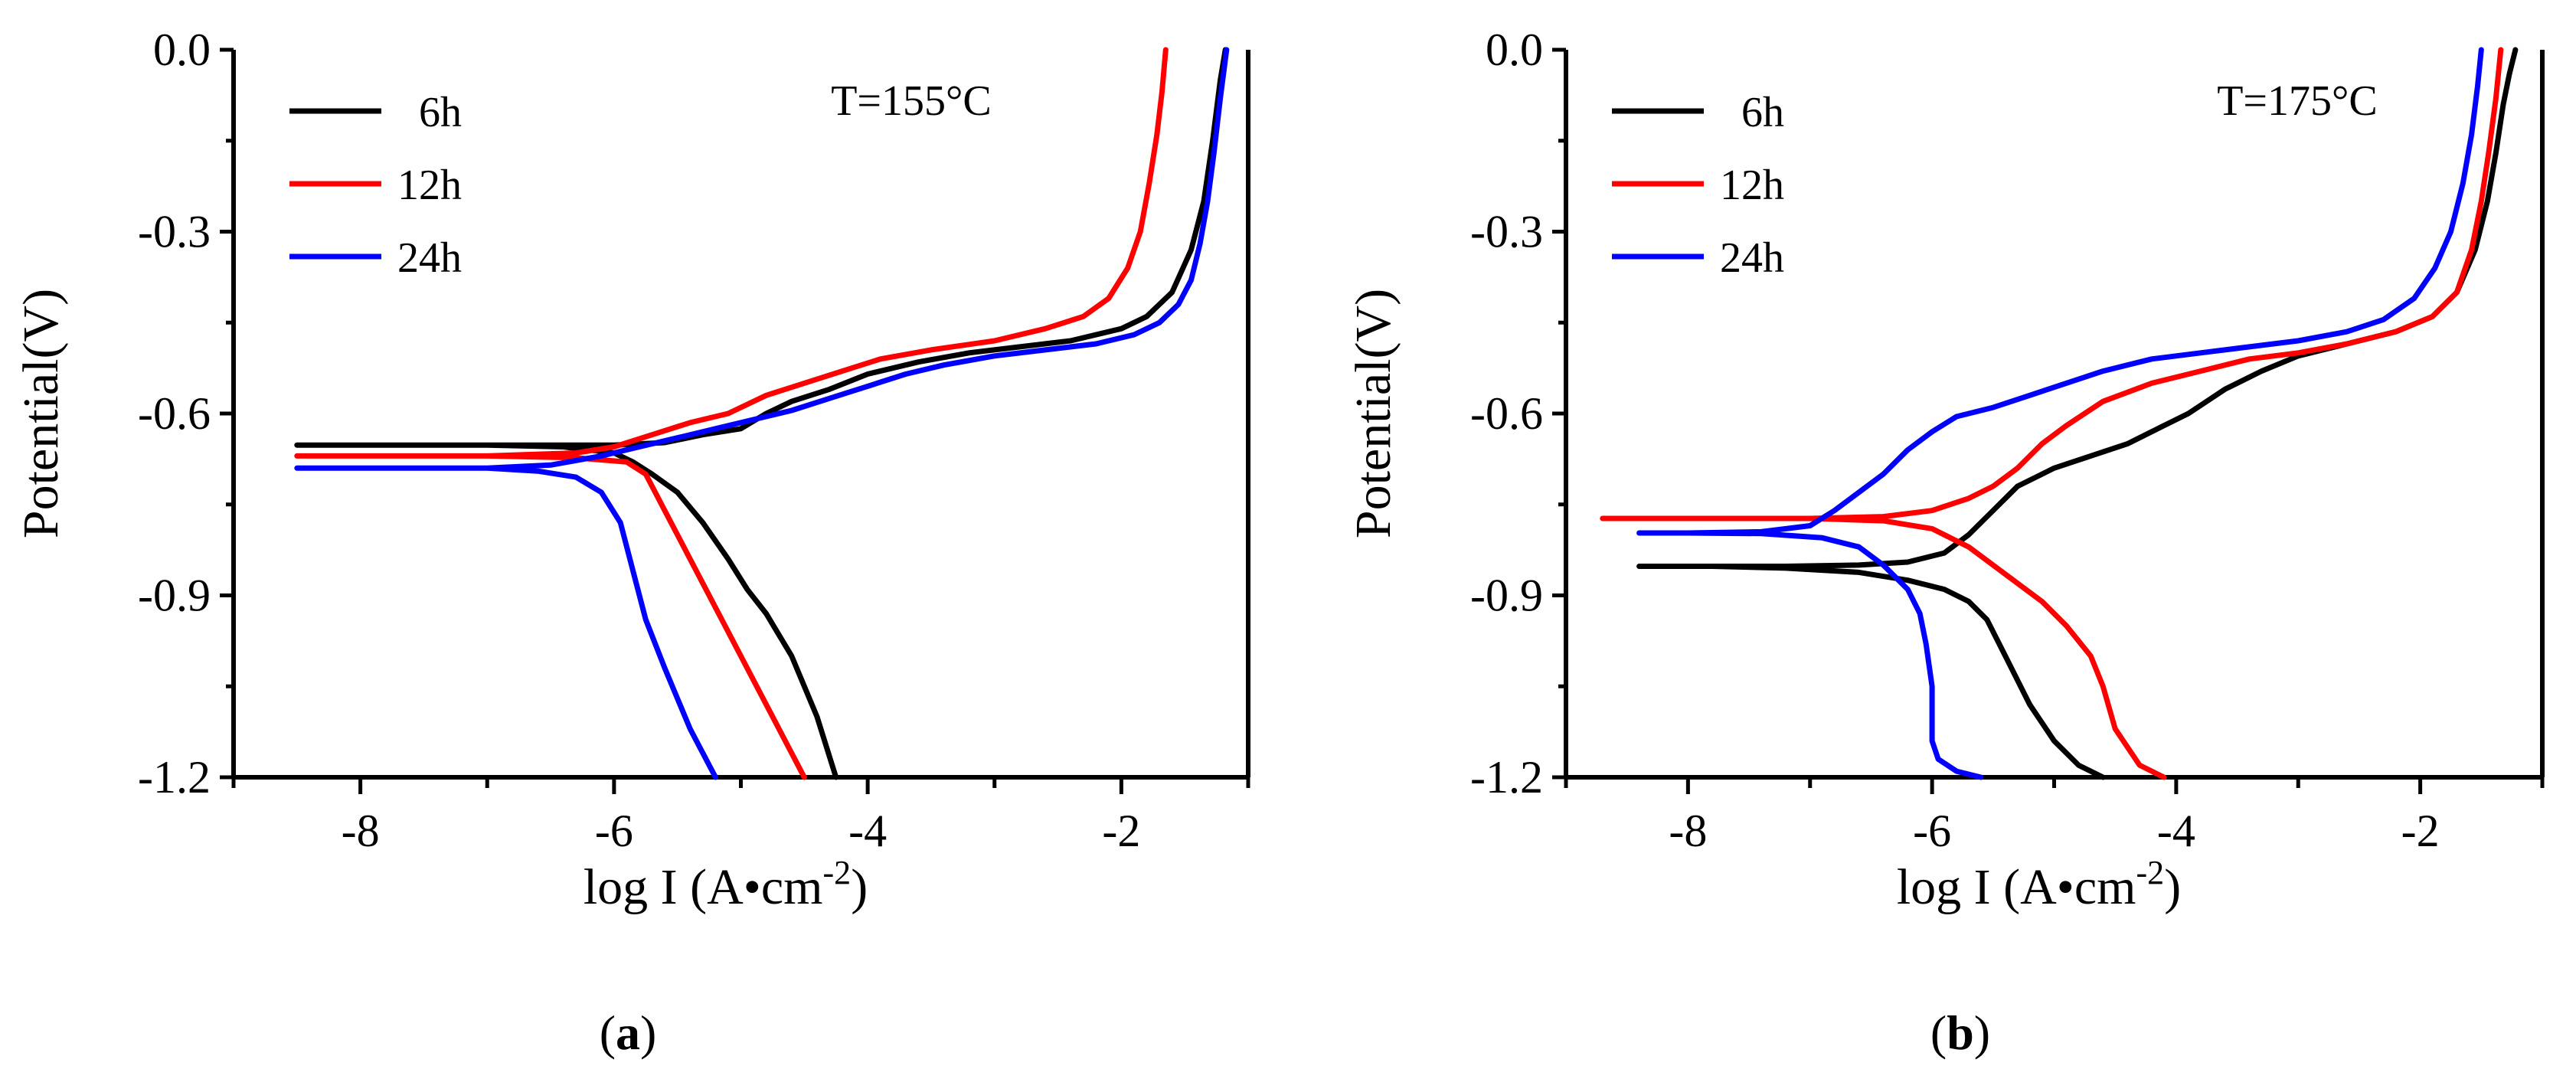 This screenshot has height=1092, width=2576. I want to click on temperature-annotation: T=155°C, so click(911, 101).